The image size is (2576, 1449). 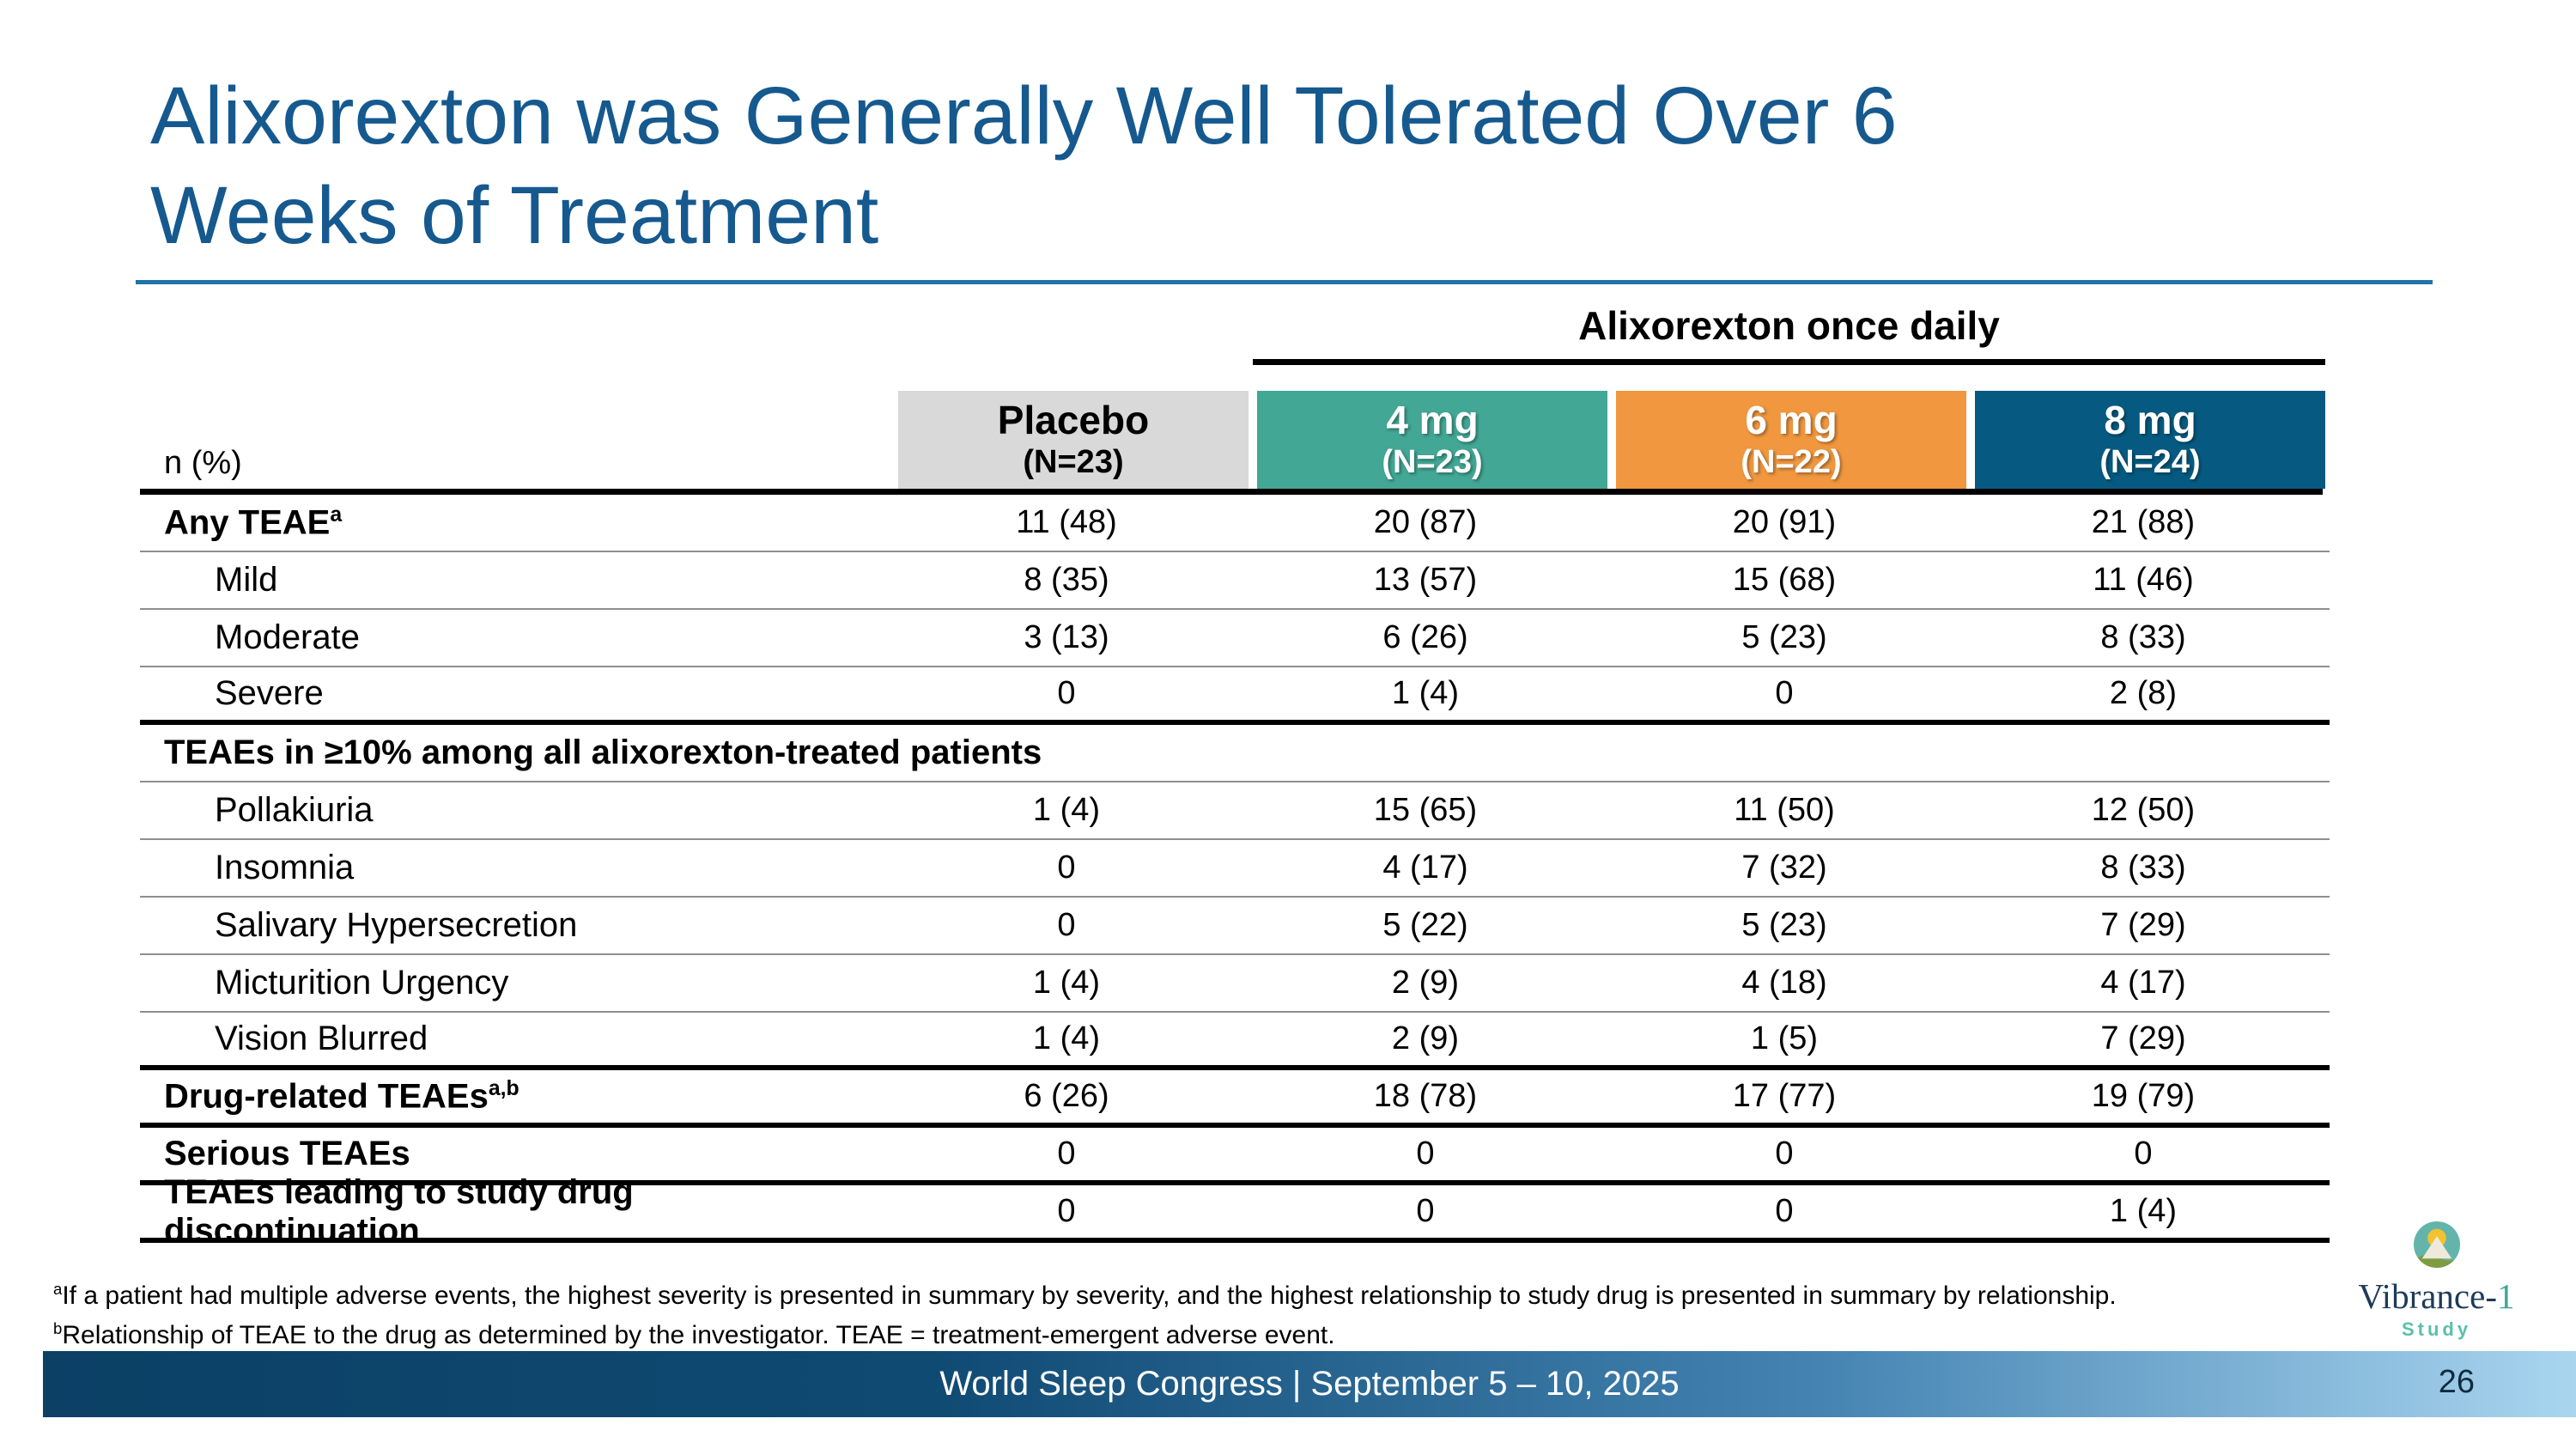 What do you see at coordinates (1789, 362) in the screenshot?
I see `group-header-bracket` at bounding box center [1789, 362].